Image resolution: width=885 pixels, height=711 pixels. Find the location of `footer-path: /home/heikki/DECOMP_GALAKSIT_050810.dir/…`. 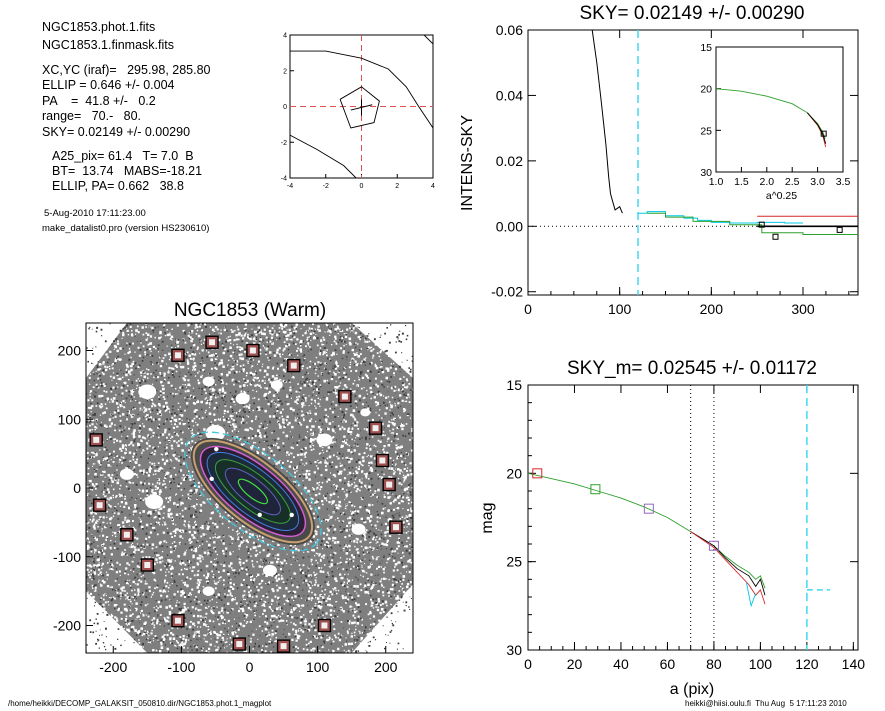

footer-path: /home/heikki/DECOMP_GALAKSIT_050810.dir/… is located at coordinates (140, 703).